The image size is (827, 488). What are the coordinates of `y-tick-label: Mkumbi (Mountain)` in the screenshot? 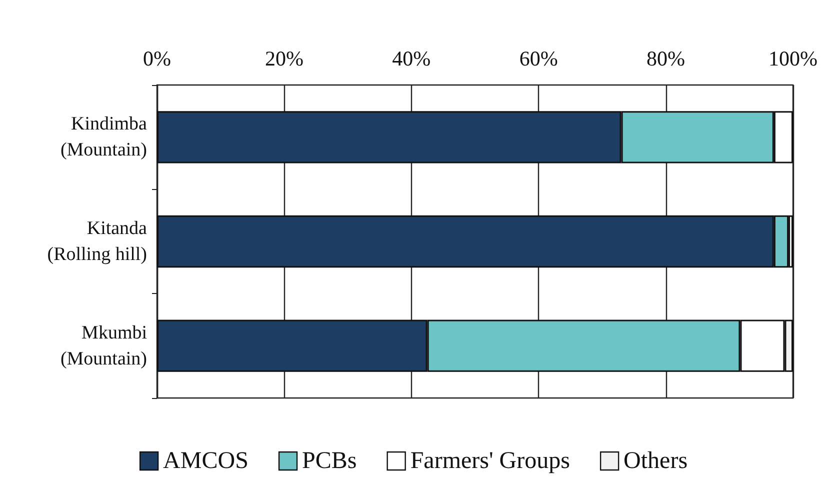 It's located at (103, 346).